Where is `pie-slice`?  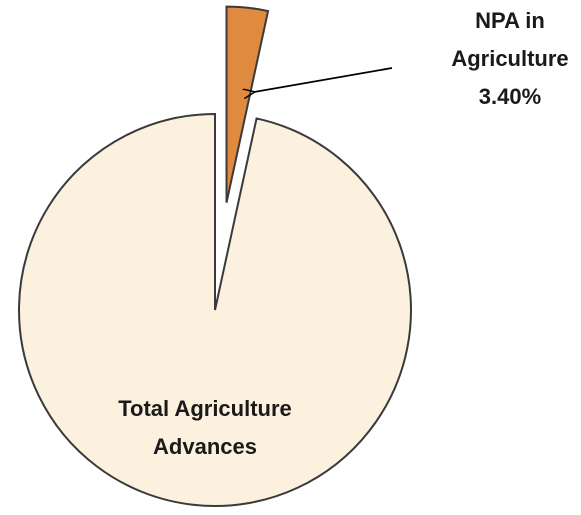 pie-slice is located at coordinates (247, 104).